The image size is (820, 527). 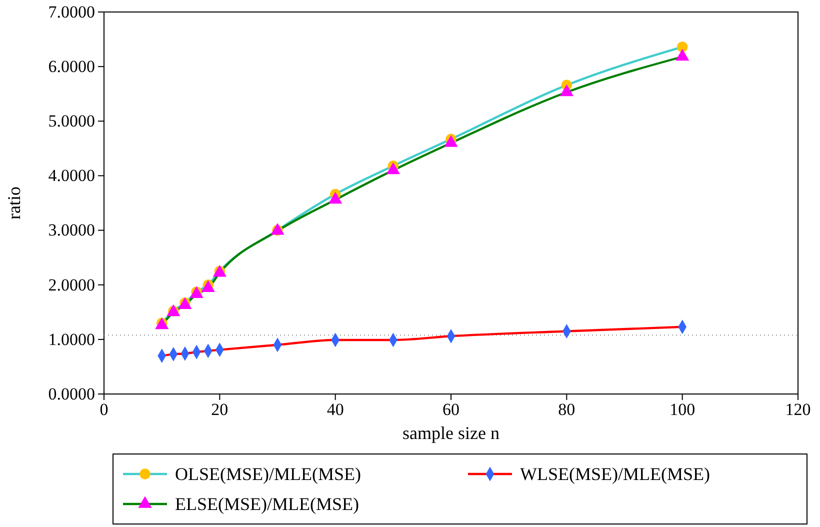 I want to click on y-axis-title: ratio, so click(x=14, y=203).